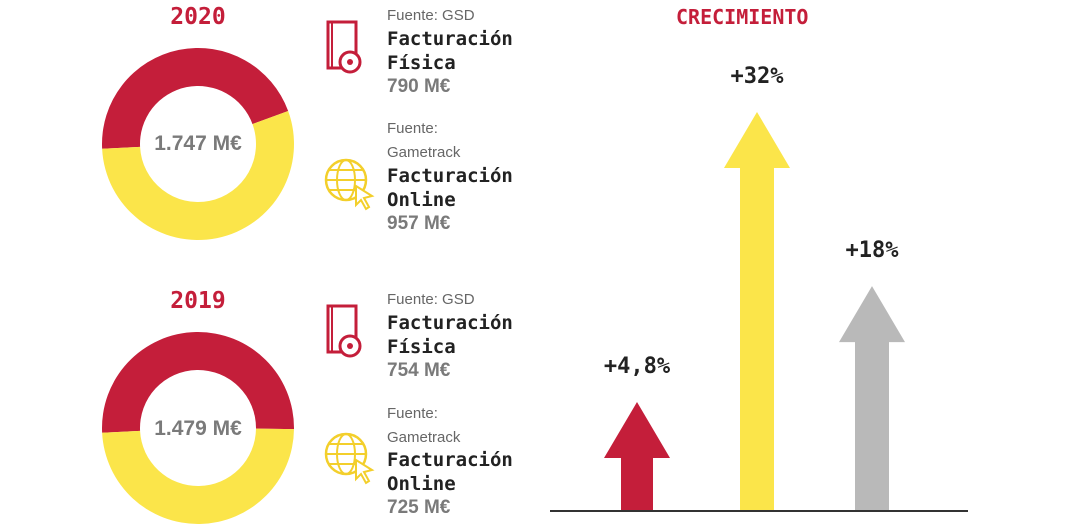  What do you see at coordinates (419, 507) in the screenshot?
I see `amount-label: 725 M€` at bounding box center [419, 507].